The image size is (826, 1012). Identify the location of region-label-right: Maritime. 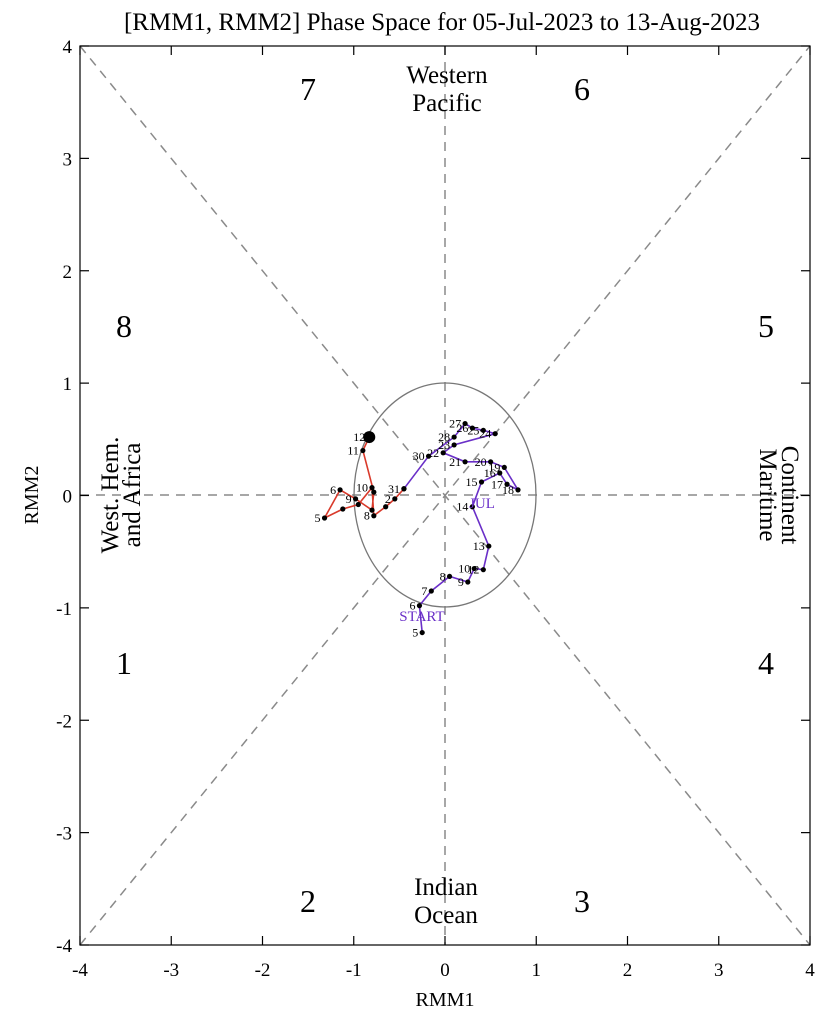
(767, 494).